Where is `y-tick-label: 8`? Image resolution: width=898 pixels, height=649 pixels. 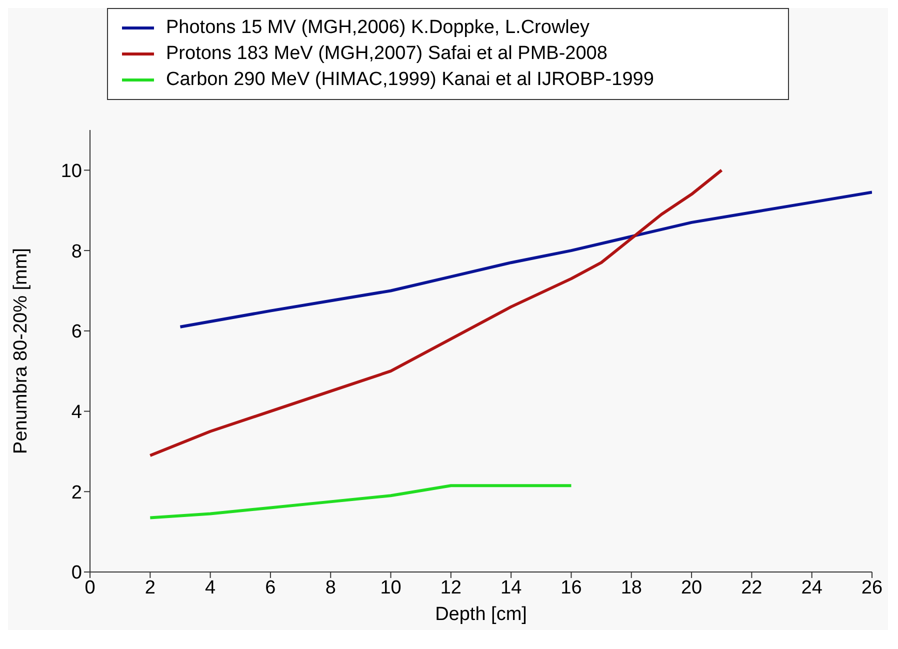
y-tick-label: 8 is located at coordinates (76, 251).